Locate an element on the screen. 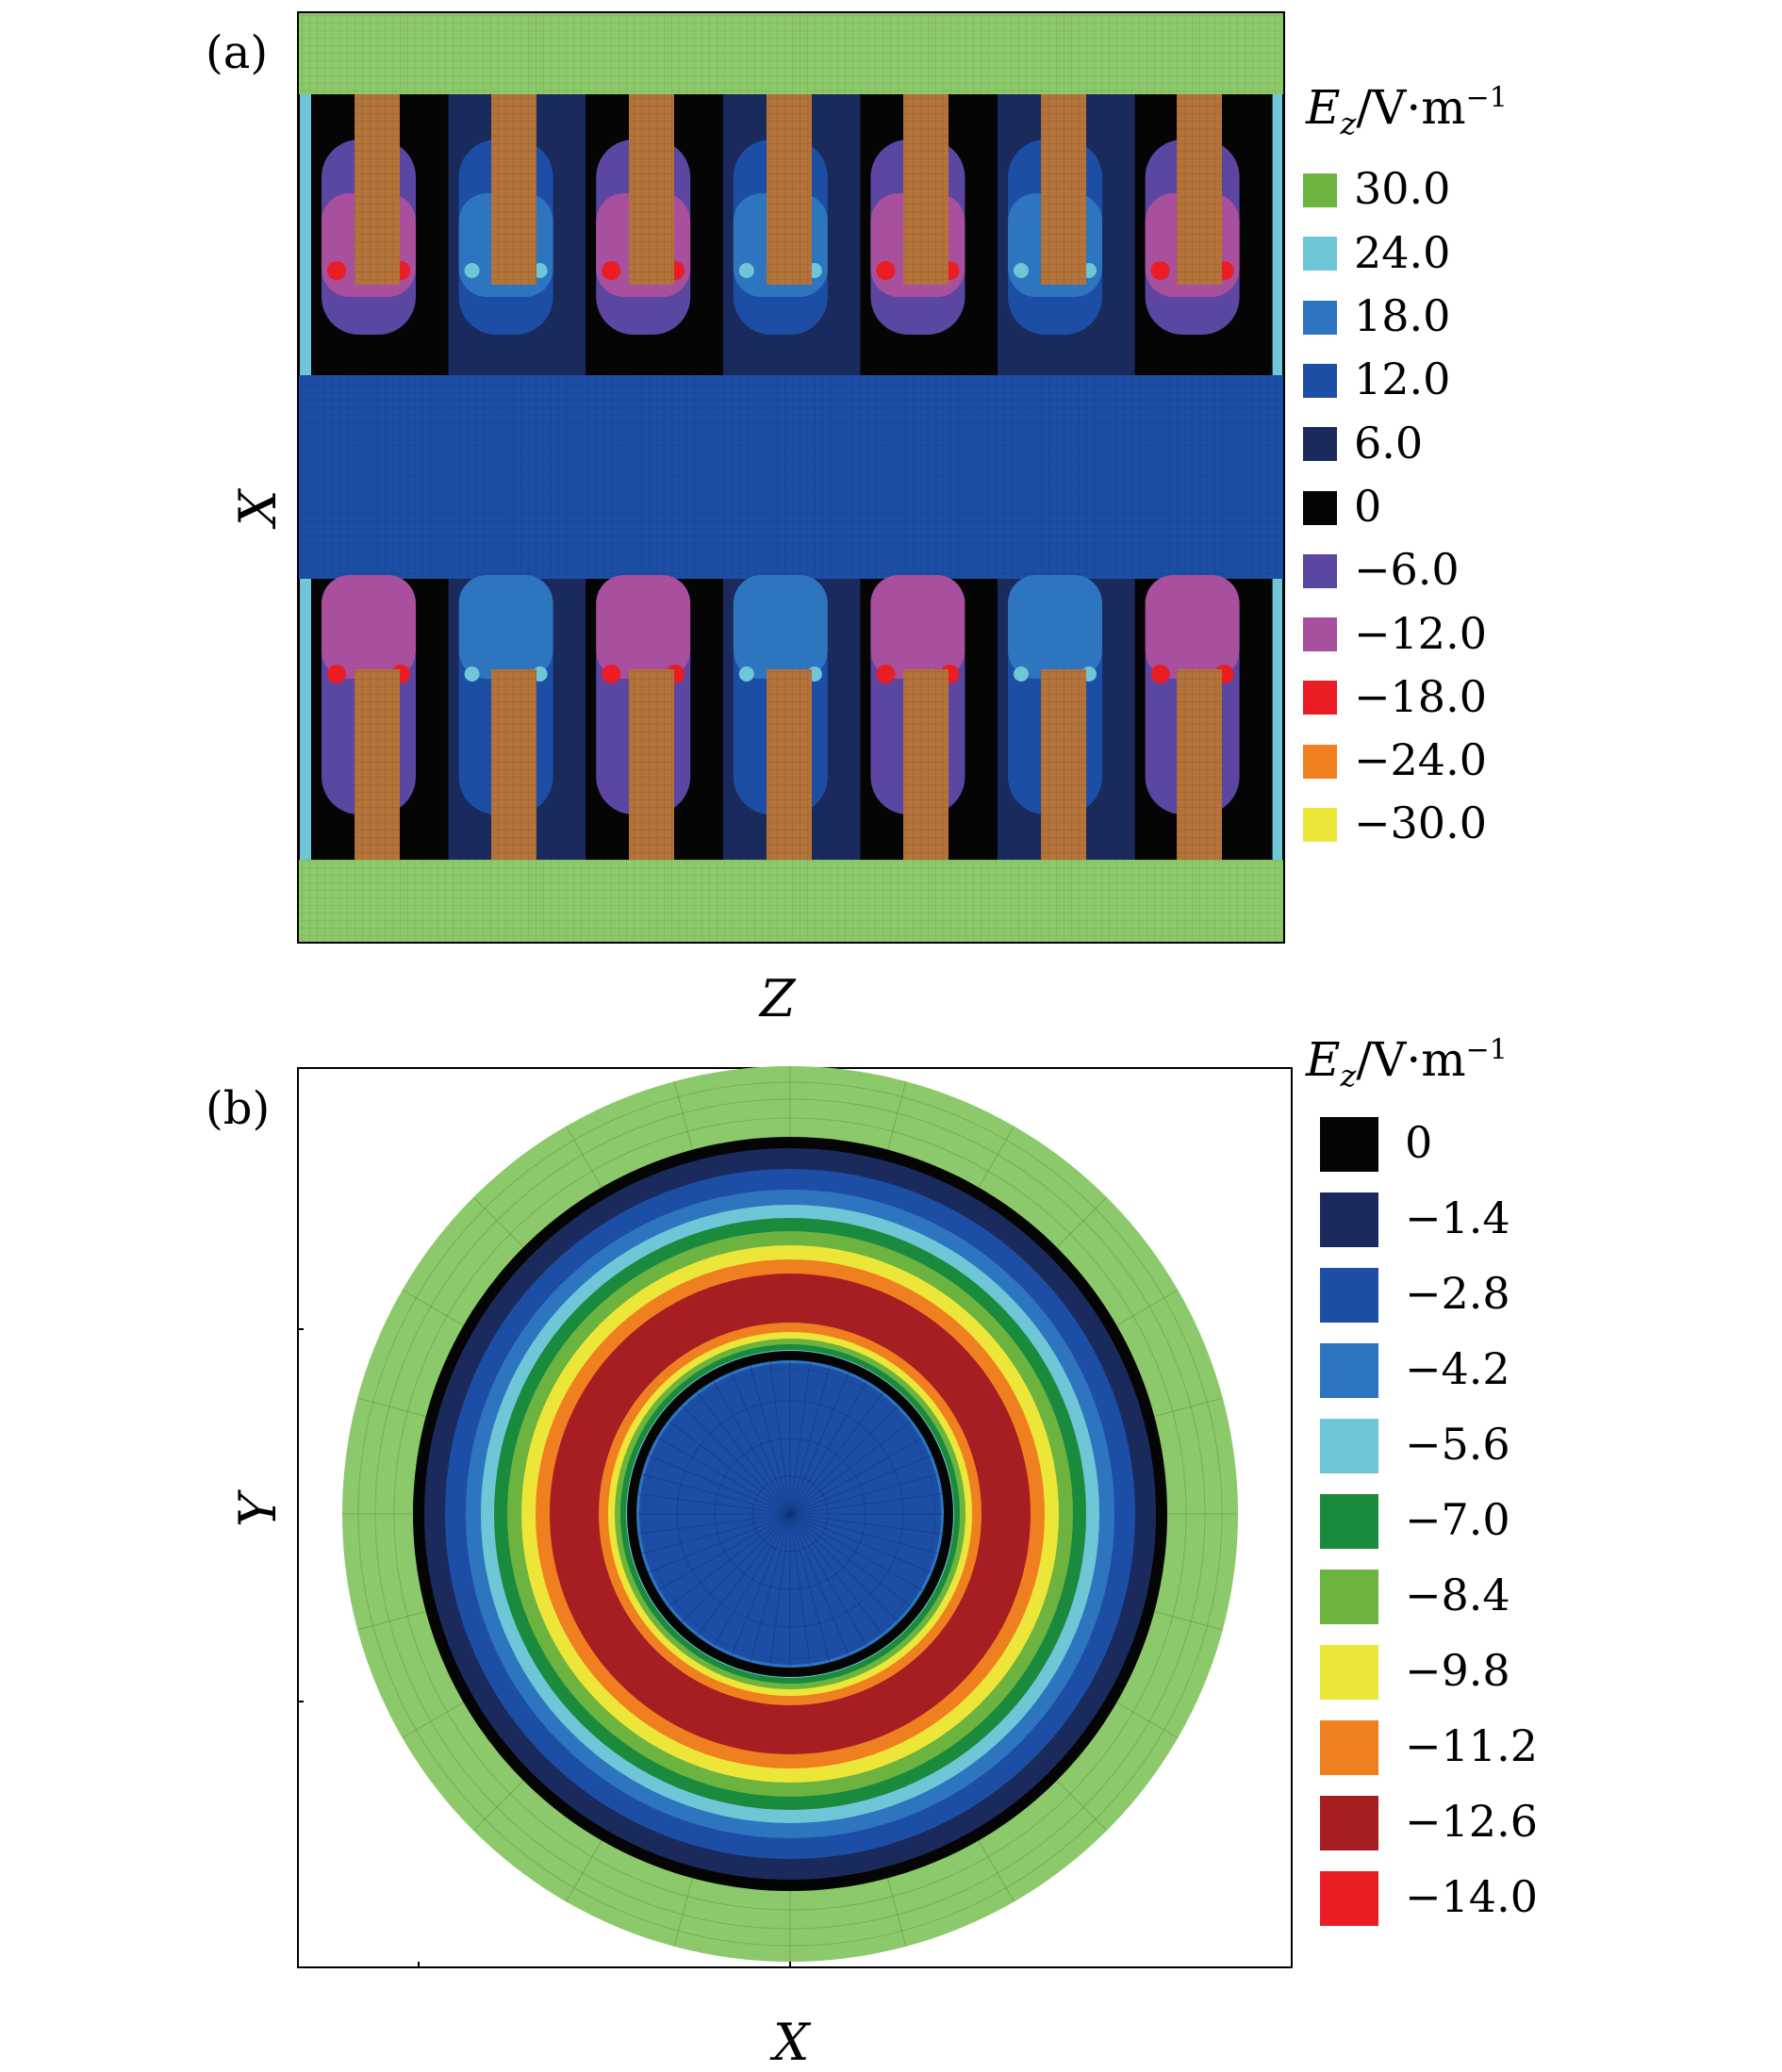 The image size is (1782, 2072). legend-label: 18.0 is located at coordinates (1402, 316).